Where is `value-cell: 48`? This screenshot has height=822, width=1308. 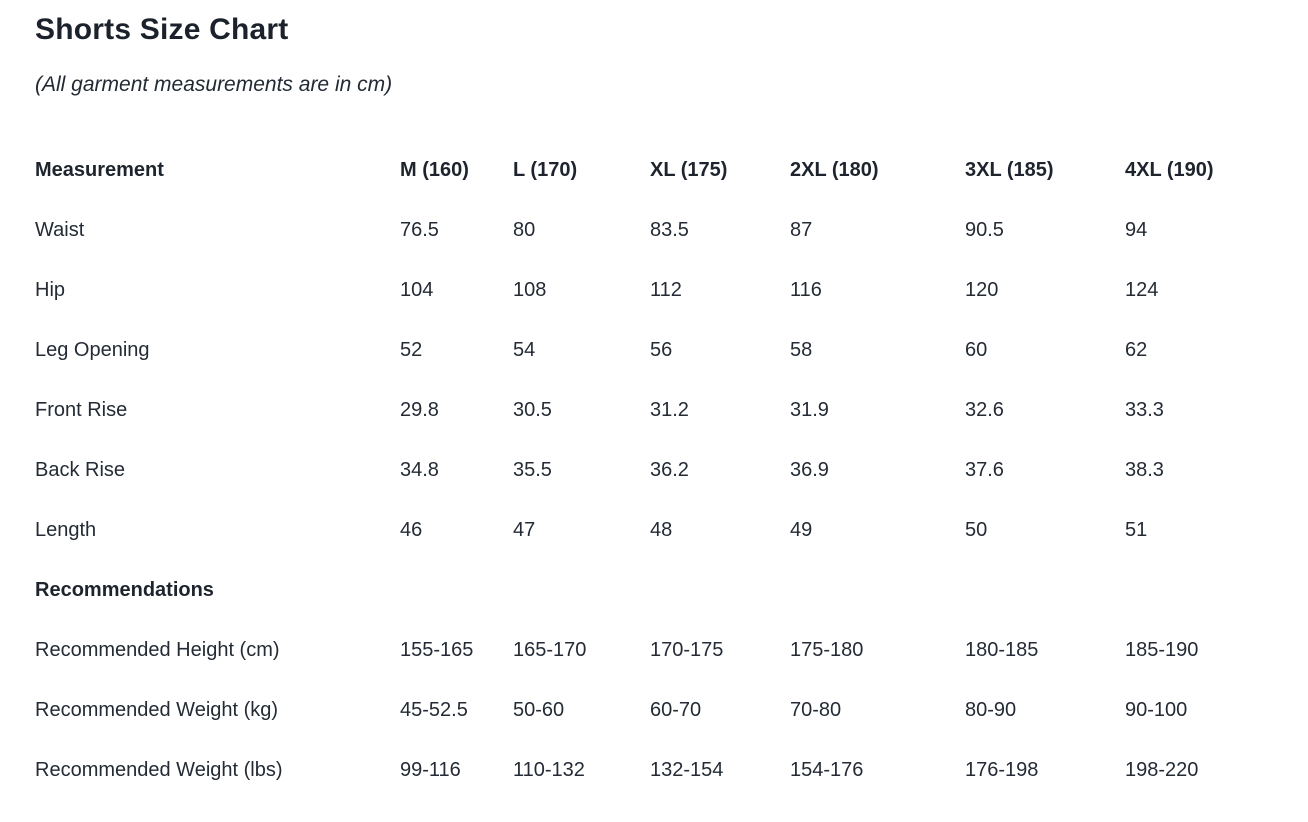 value-cell: 48 is located at coordinates (661, 529).